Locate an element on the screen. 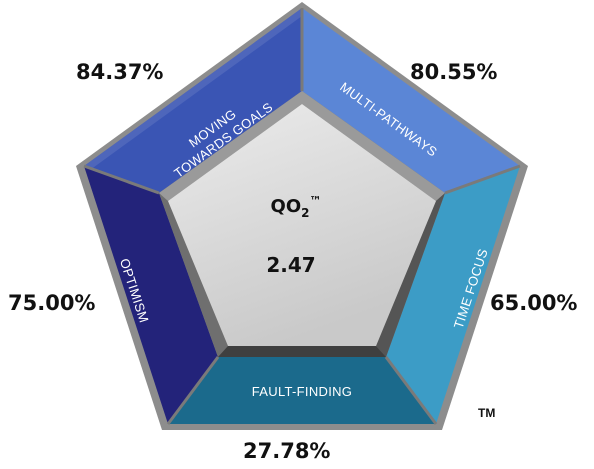  center-value: 2.47 is located at coordinates (290, 265).